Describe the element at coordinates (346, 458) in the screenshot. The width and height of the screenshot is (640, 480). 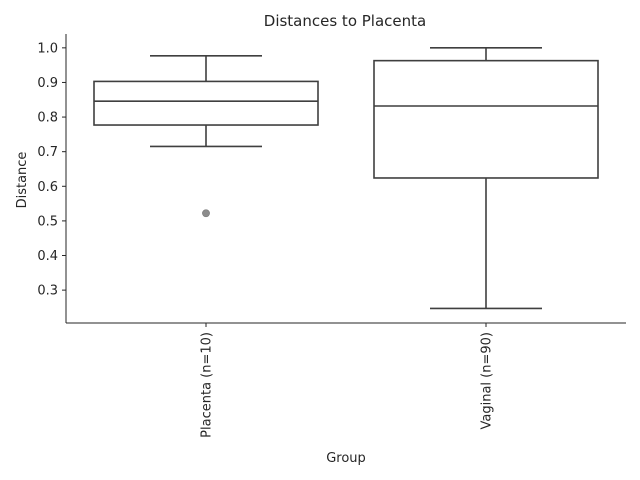
I see `x-axis-label: Group` at that location.